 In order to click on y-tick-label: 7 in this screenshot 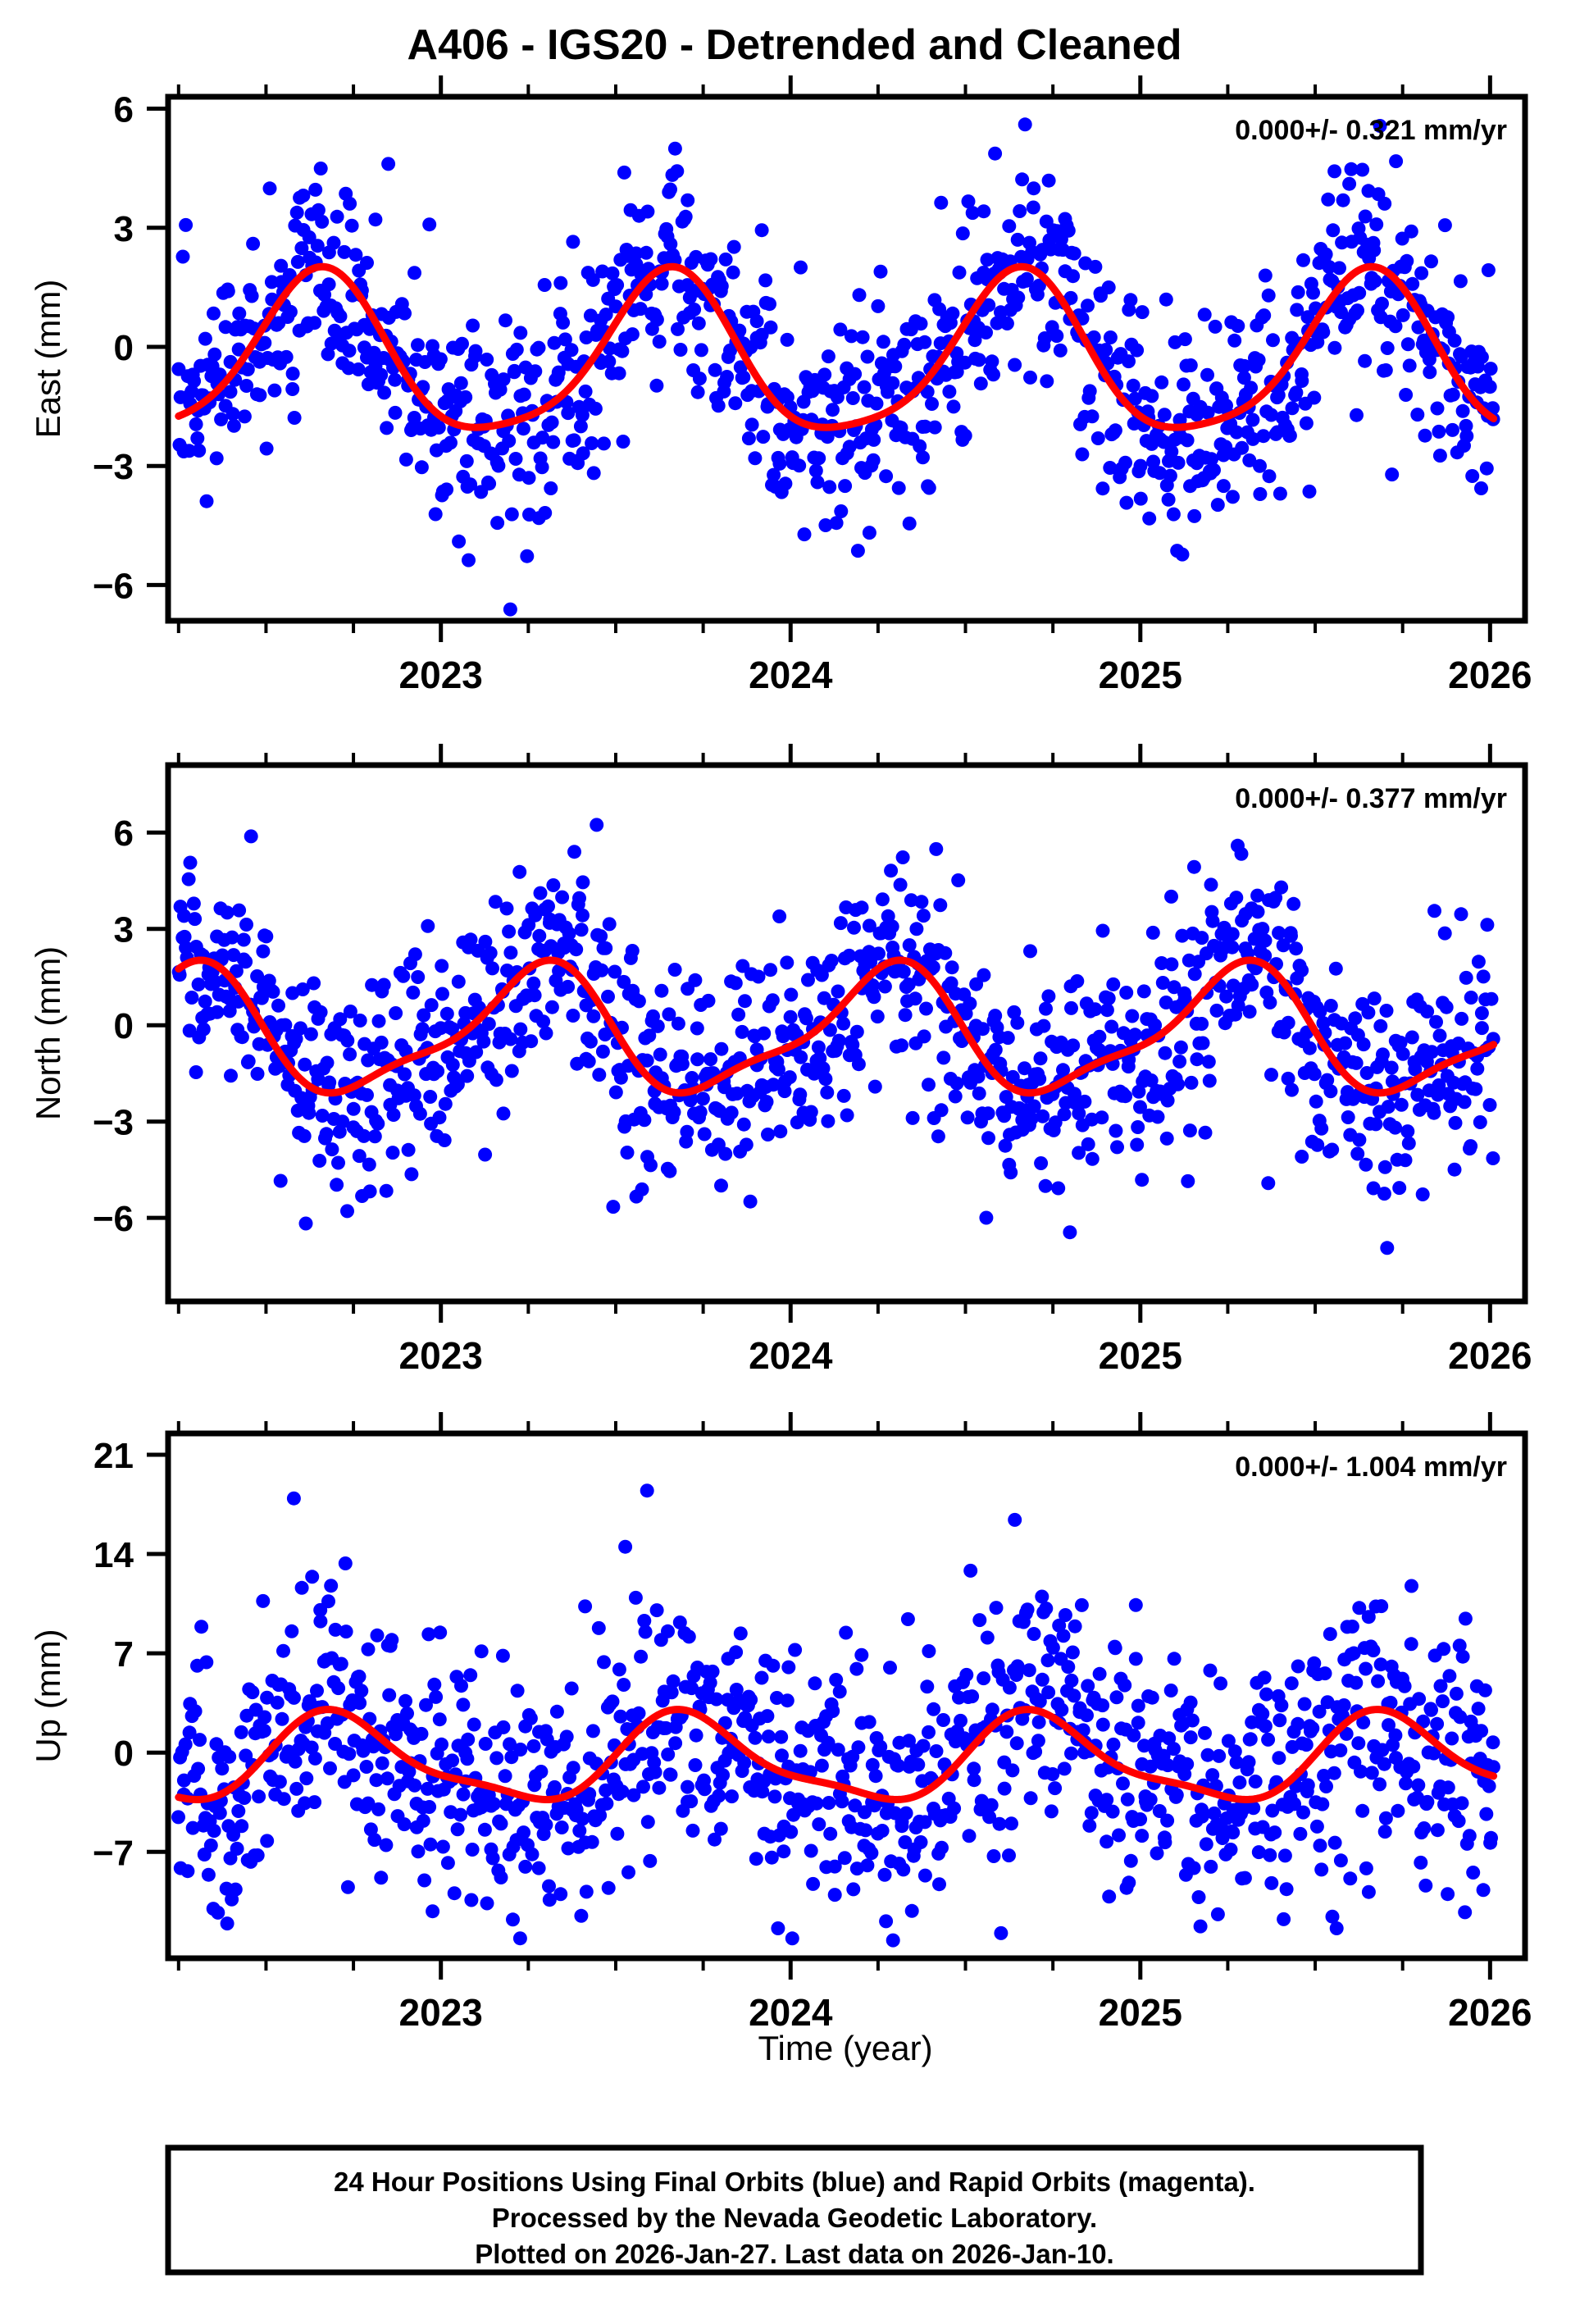, I will do `click(124, 1654)`.